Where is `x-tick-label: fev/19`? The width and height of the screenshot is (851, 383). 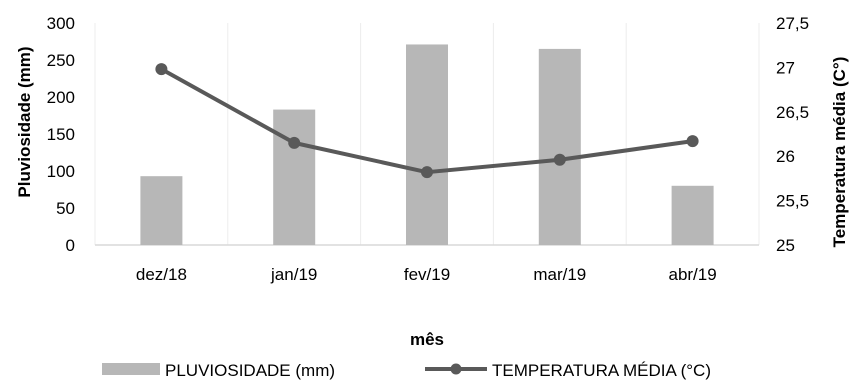 x-tick-label: fev/19 is located at coordinates (427, 274).